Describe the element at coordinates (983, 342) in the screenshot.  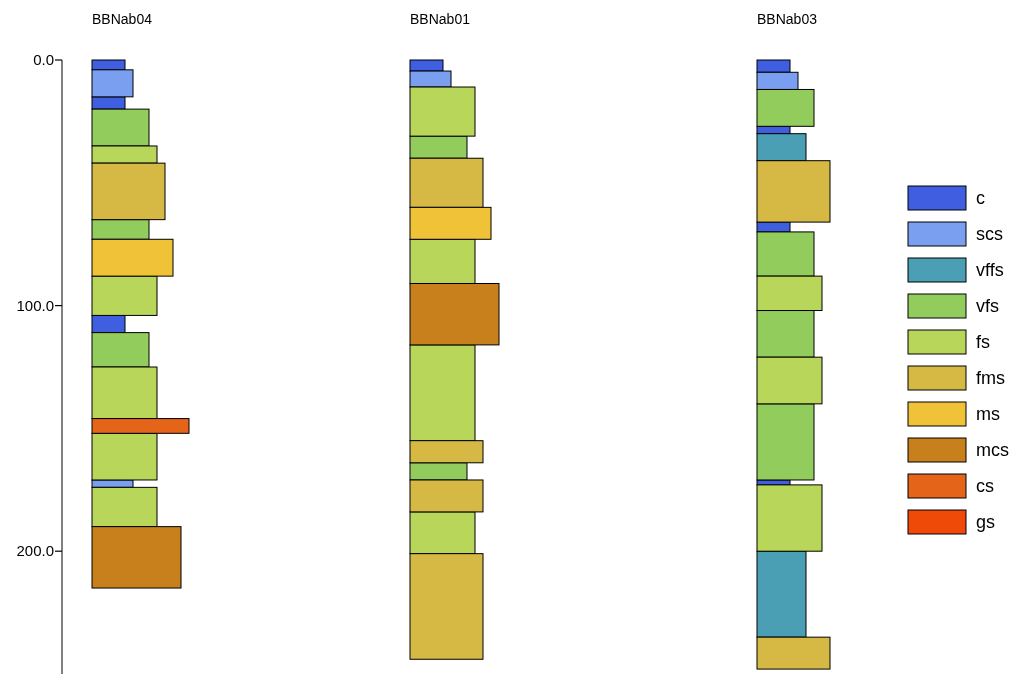
I see `legend-label: fs` at that location.